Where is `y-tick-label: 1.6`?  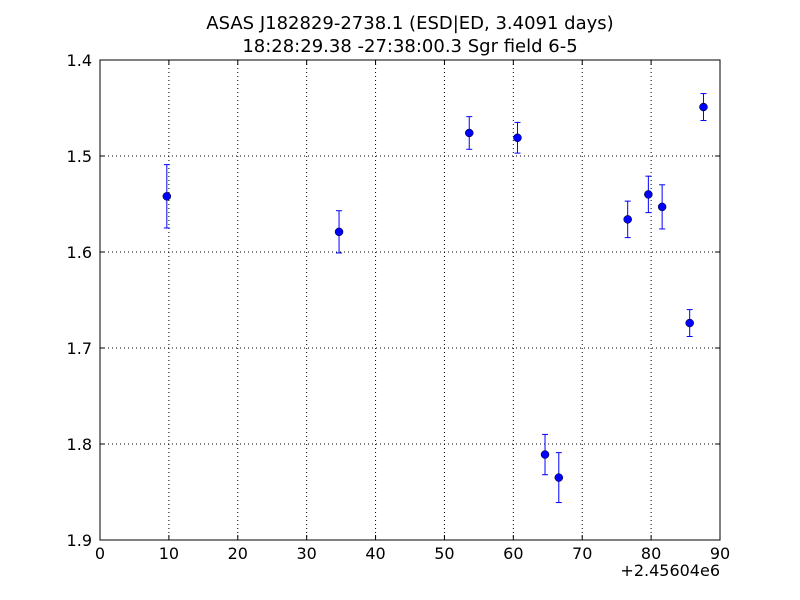 y-tick-label: 1.6 is located at coordinates (79, 252).